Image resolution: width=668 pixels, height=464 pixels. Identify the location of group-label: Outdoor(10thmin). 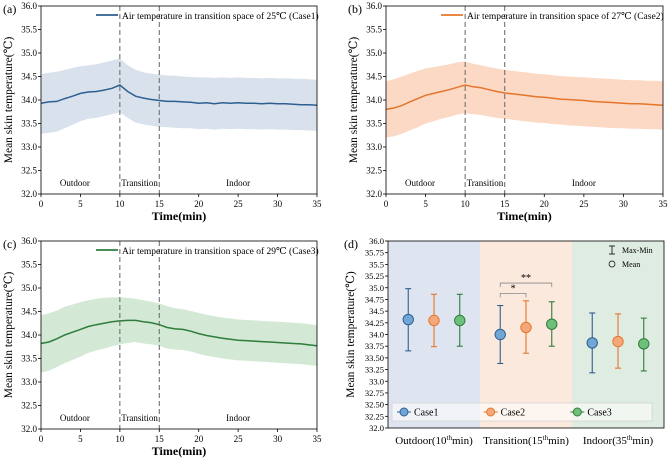
(434, 440).